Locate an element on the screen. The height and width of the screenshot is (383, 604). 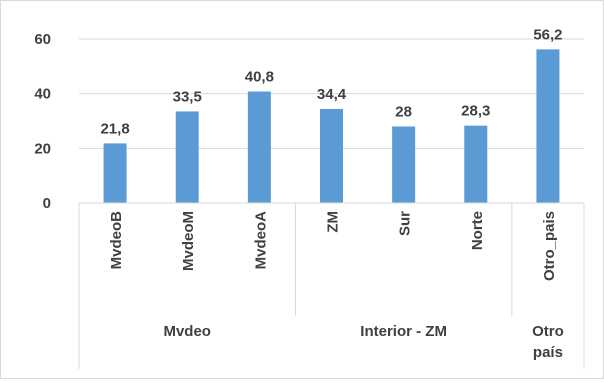
x-tick-label: ZM is located at coordinates (333, 222).